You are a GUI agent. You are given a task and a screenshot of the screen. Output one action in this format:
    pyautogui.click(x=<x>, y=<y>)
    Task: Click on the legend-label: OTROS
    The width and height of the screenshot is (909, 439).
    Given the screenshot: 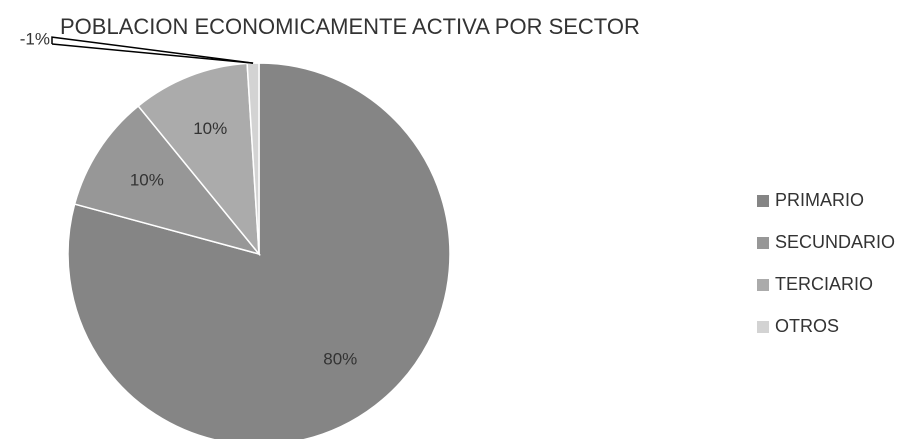 What is the action you would take?
    pyautogui.click(x=807, y=326)
    